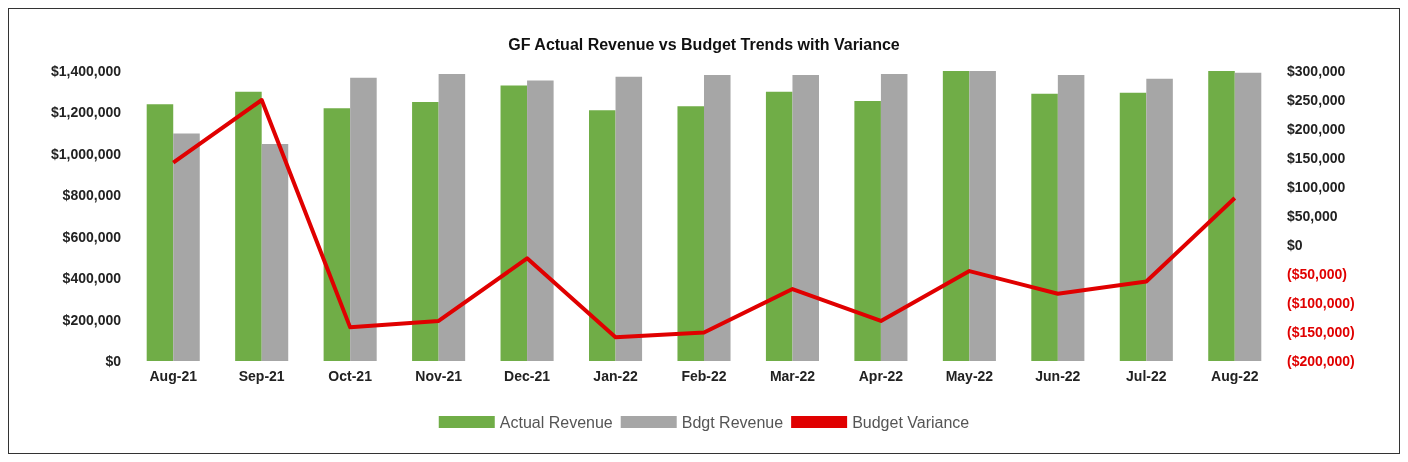 This screenshot has height=462, width=1408. I want to click on y2-tick-label: $200,000, so click(1316, 129).